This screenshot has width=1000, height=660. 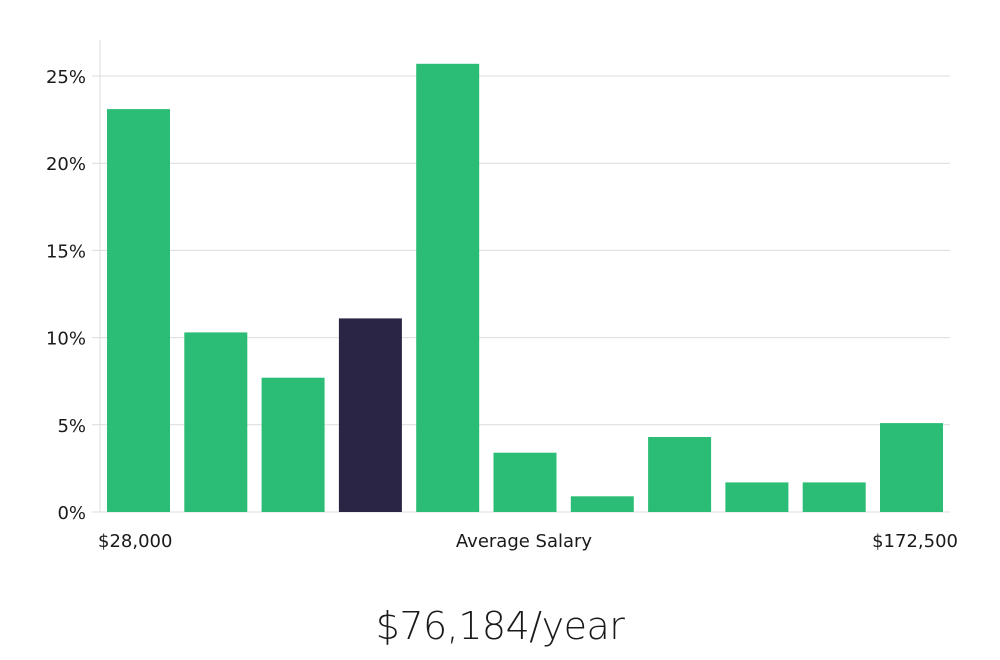 I want to click on y-tick-label: 15%, so click(x=66, y=251).